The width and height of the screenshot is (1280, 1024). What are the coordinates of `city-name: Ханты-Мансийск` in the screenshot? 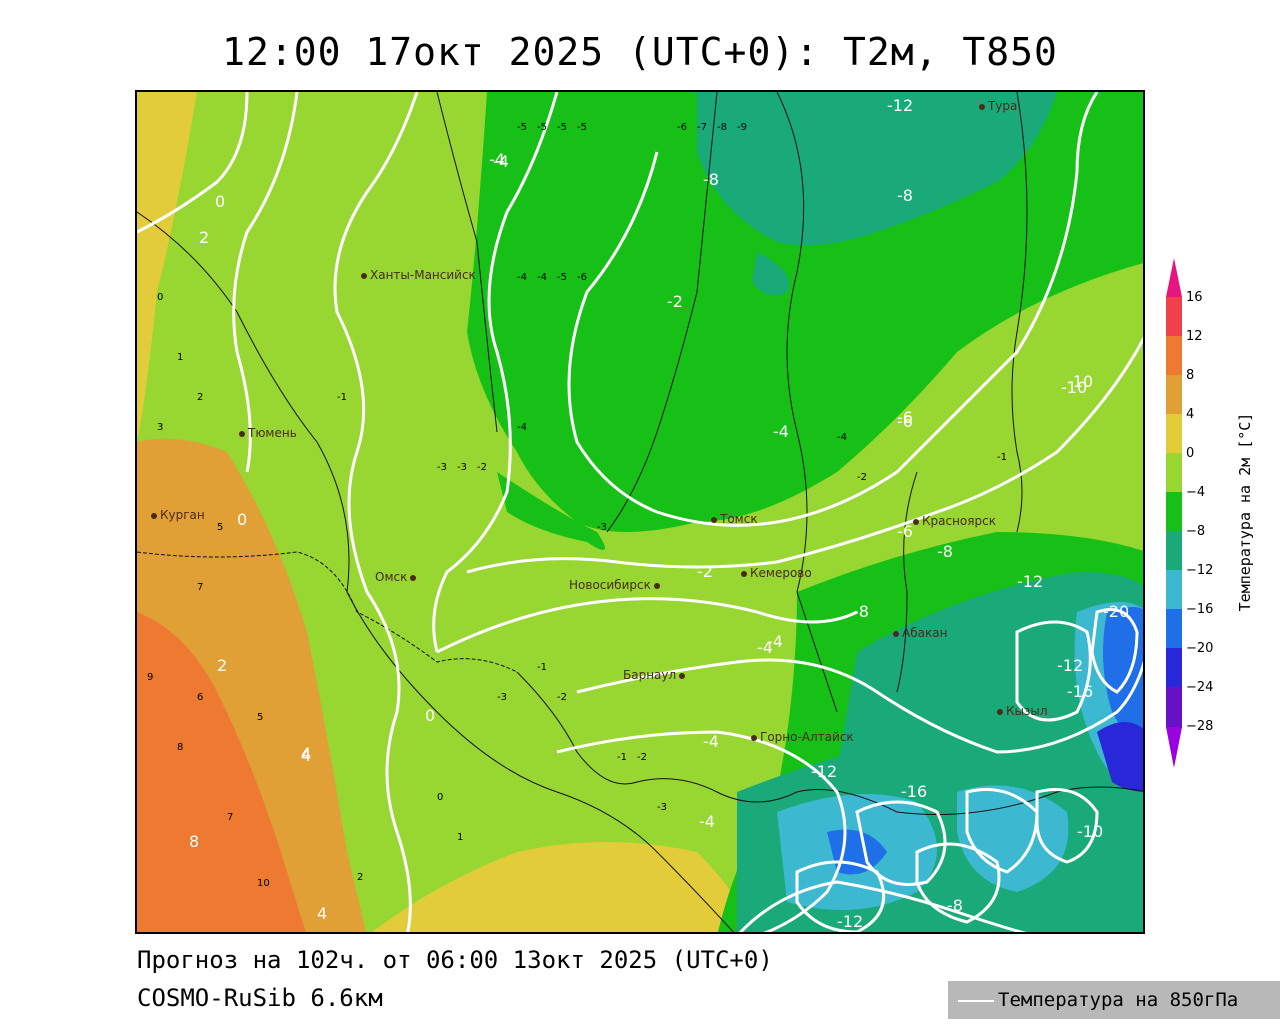 It's located at (423, 275).